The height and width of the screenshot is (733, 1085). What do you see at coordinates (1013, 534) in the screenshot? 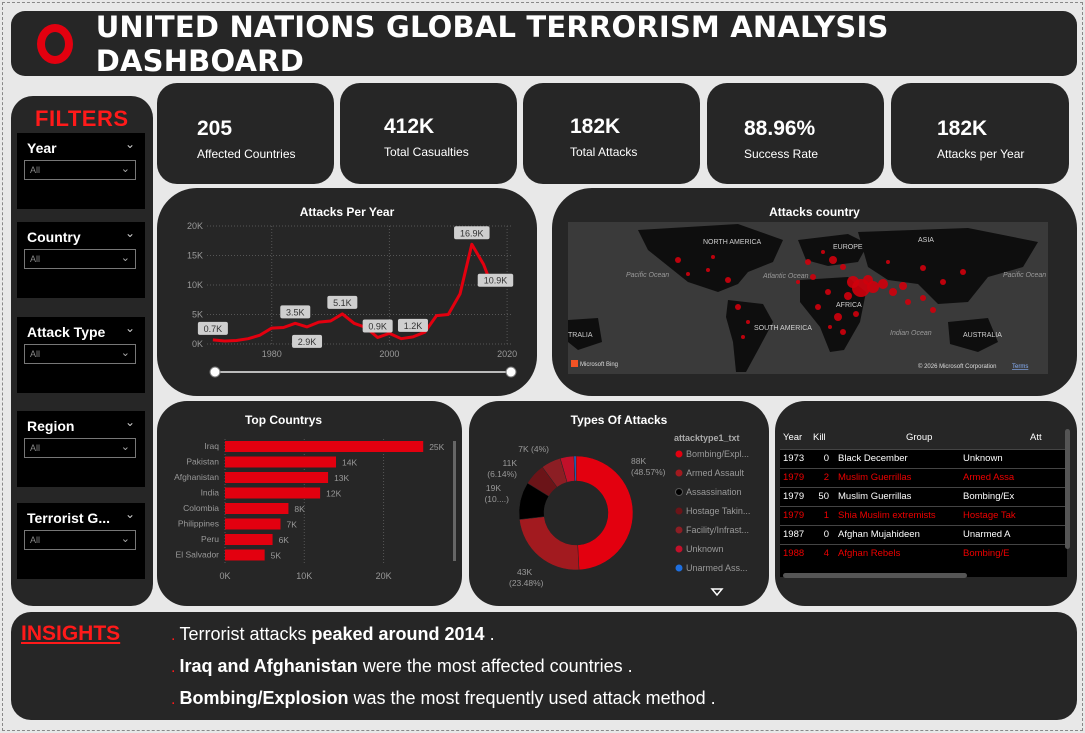
I see `cell-attack-type: Unarmed A` at bounding box center [1013, 534].